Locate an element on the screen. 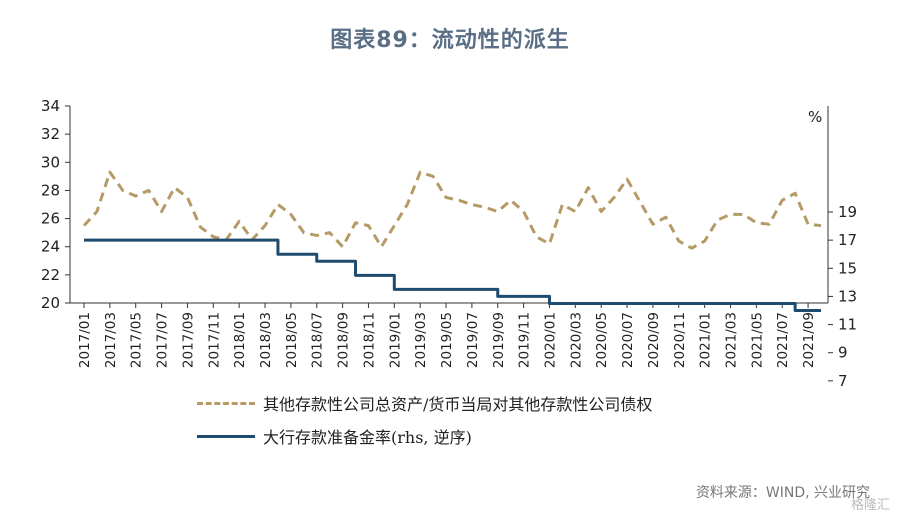  x-tick-label: 2018/07 is located at coordinates (318, 340).